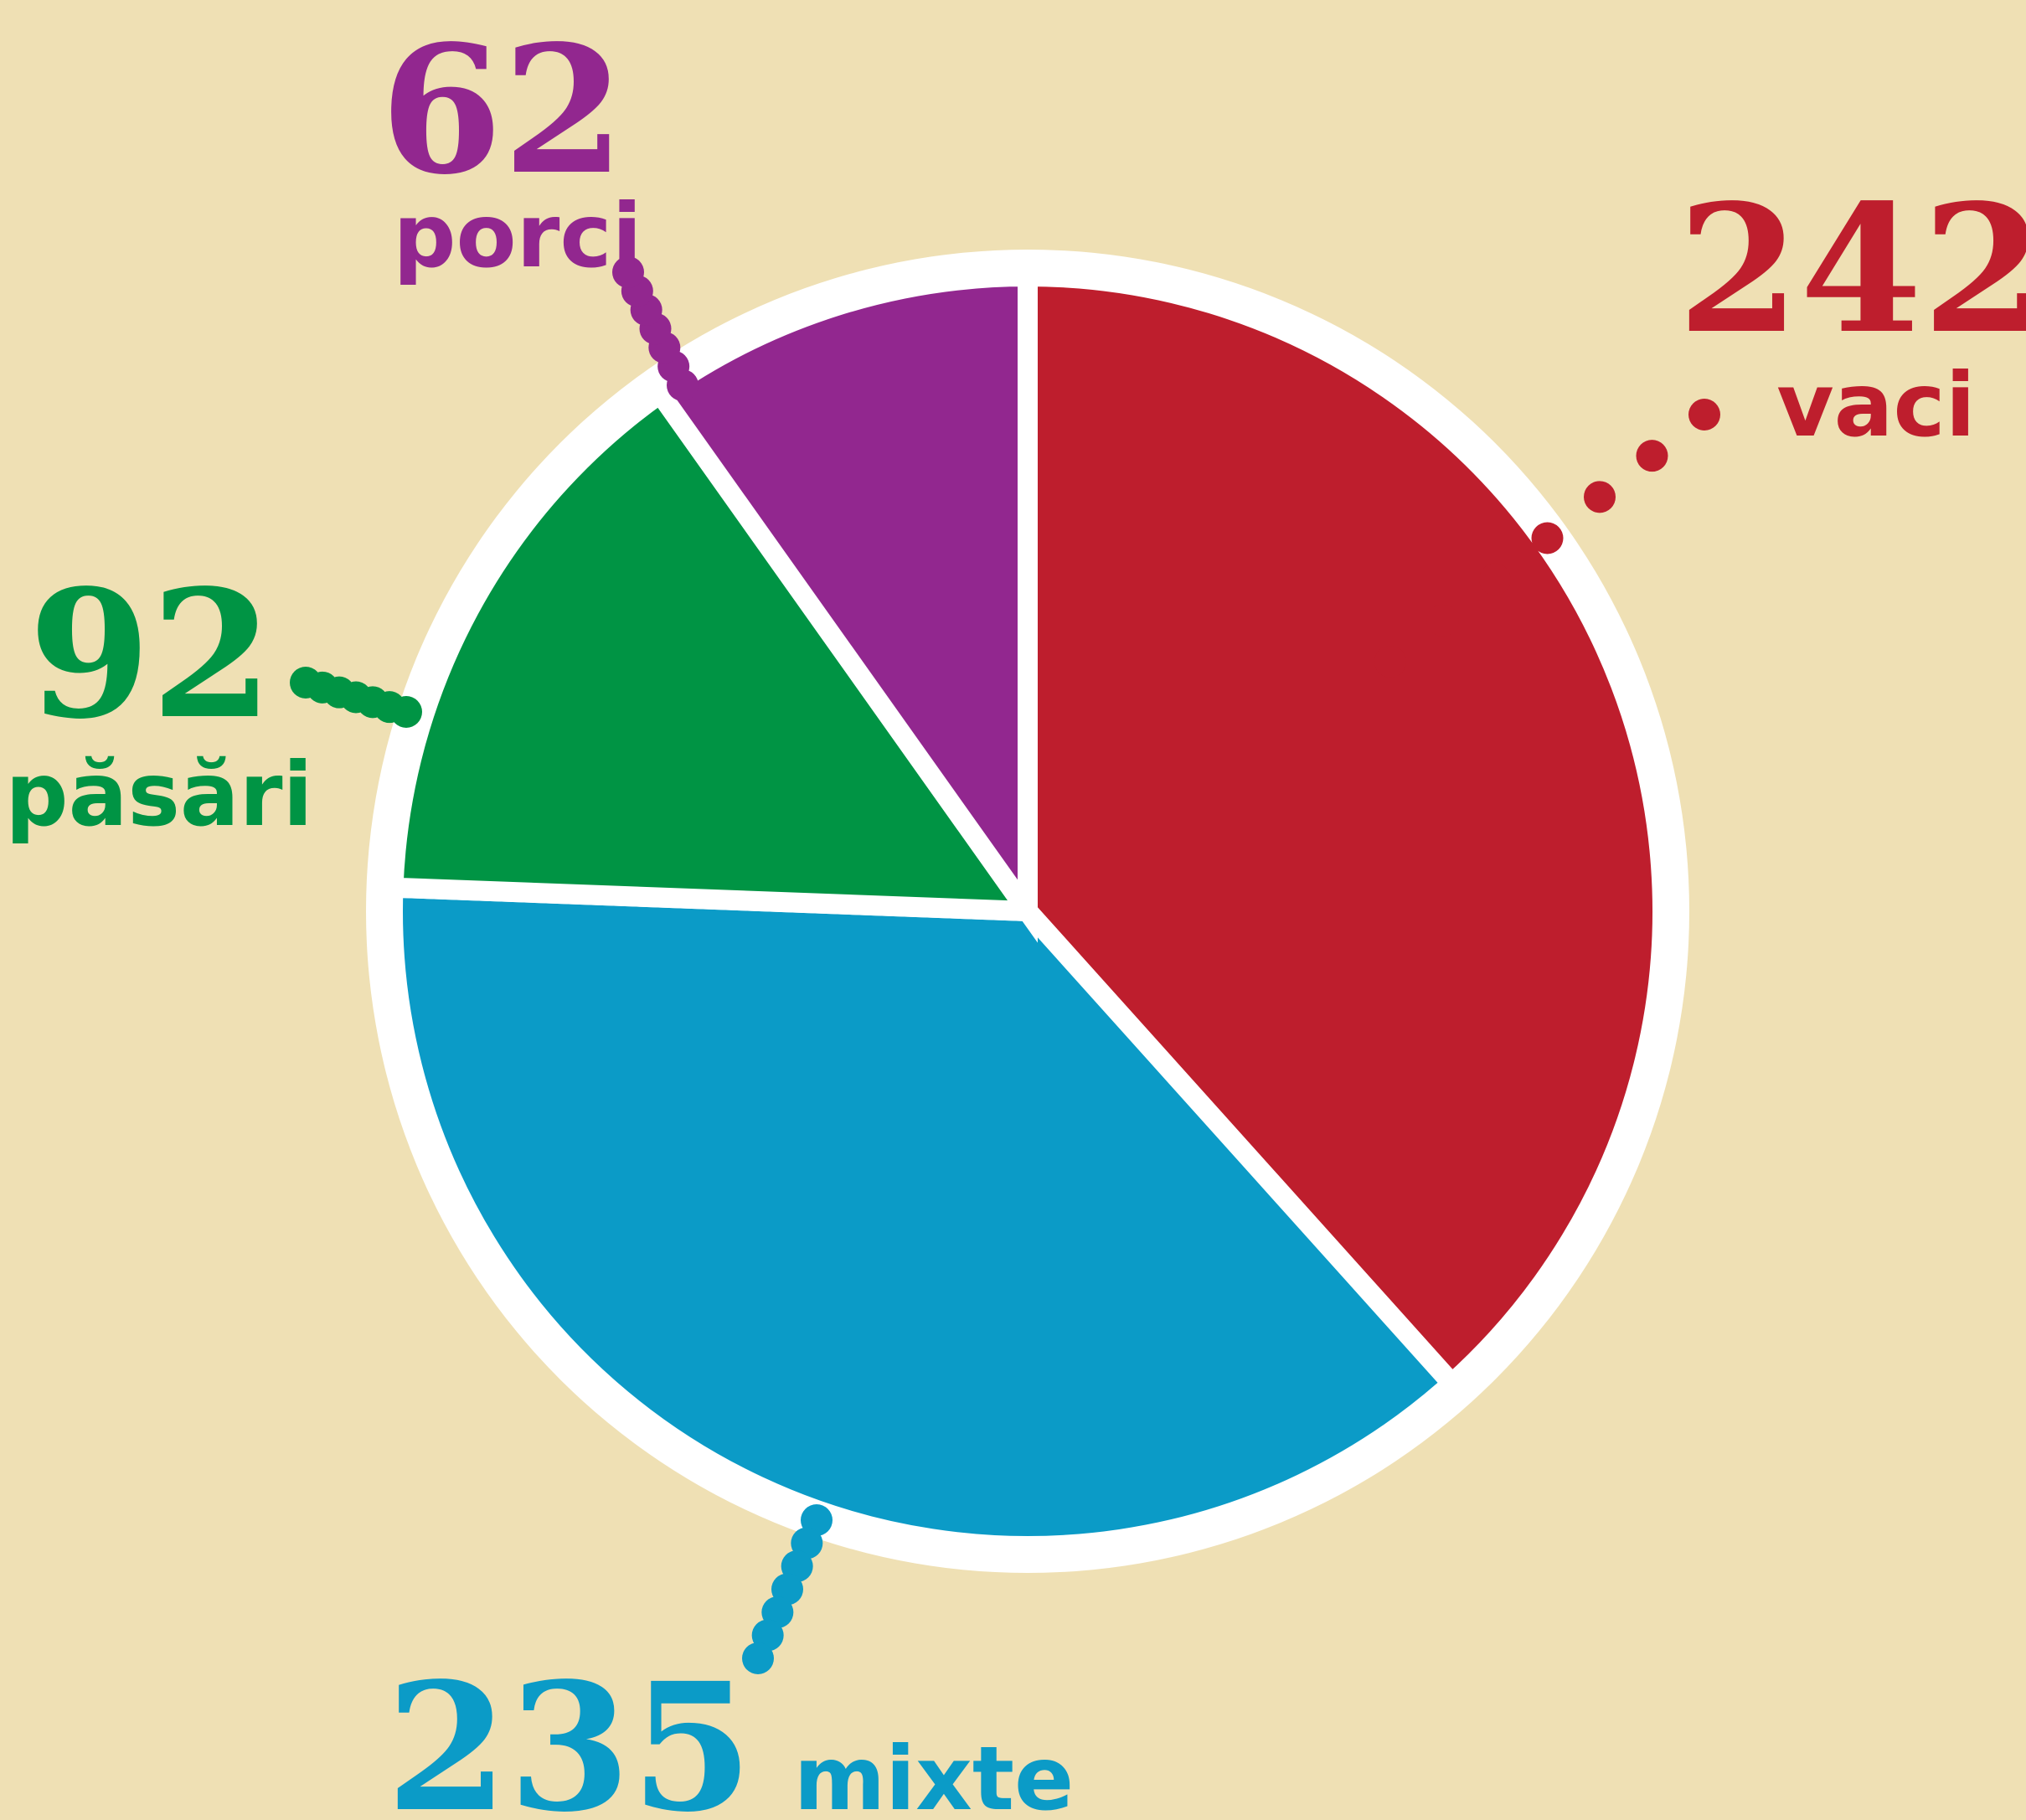 The width and height of the screenshot is (2026, 1820). What do you see at coordinates (502, 110) in the screenshot?
I see `value-label: 62` at bounding box center [502, 110].